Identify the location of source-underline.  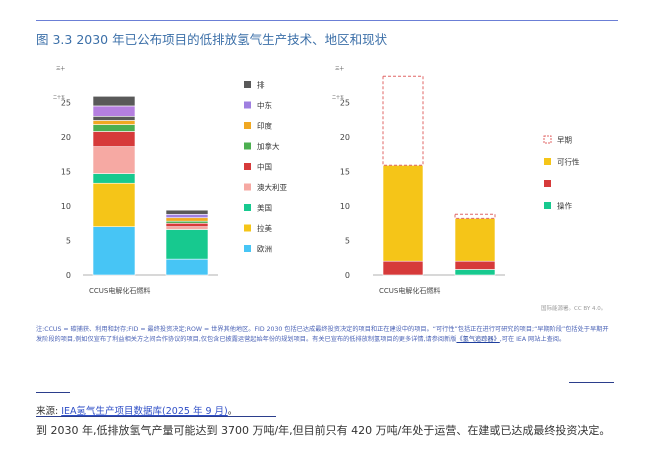
(156, 416).